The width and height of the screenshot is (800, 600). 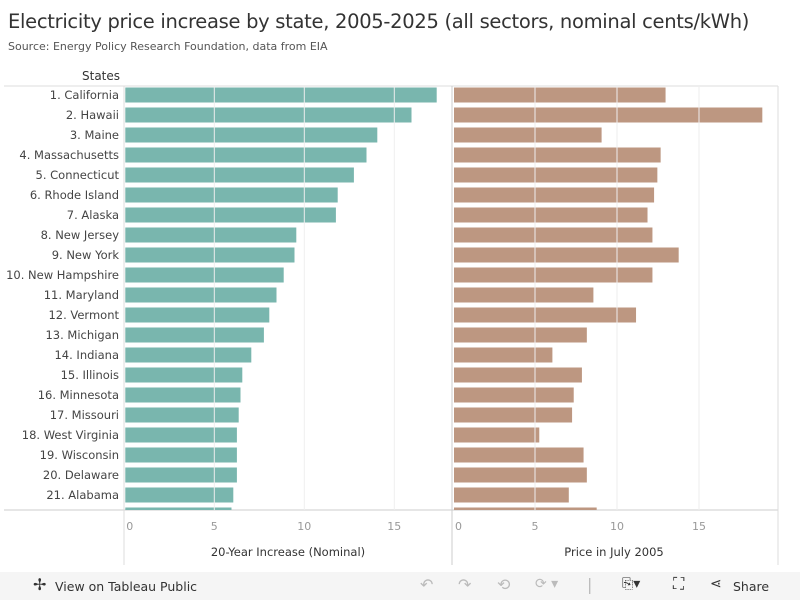 What do you see at coordinates (78, 395) in the screenshot?
I see `state-label: 16. Minnesota` at bounding box center [78, 395].